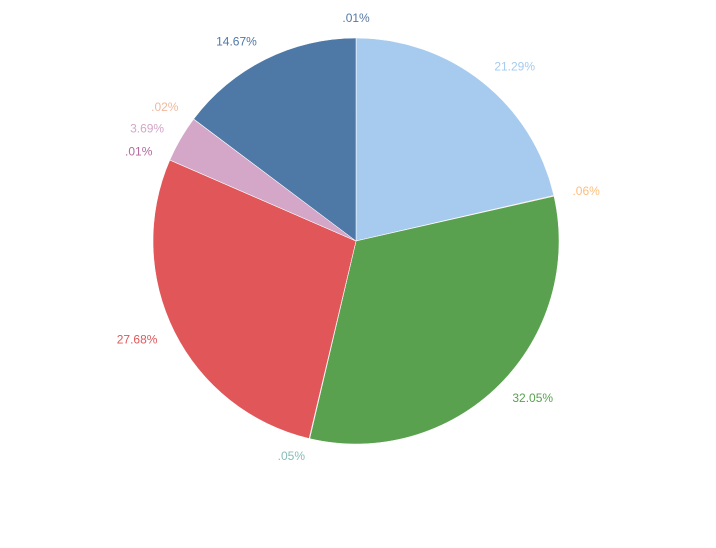 The image size is (716, 548). Describe the element at coordinates (586, 191) in the screenshot. I see `slice-label: .06%` at that location.